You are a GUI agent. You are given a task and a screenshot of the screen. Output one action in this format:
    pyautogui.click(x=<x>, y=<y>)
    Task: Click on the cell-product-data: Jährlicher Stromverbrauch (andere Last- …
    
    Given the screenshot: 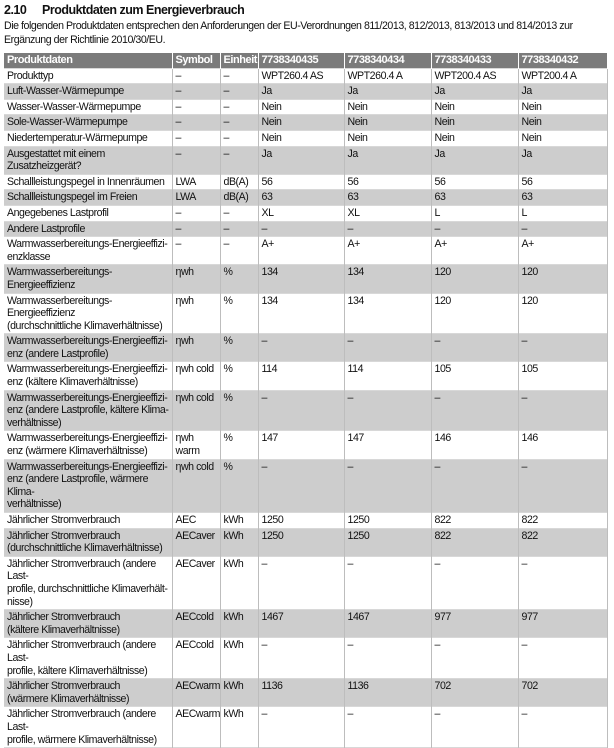 What is the action you would take?
    pyautogui.click(x=88, y=658)
    